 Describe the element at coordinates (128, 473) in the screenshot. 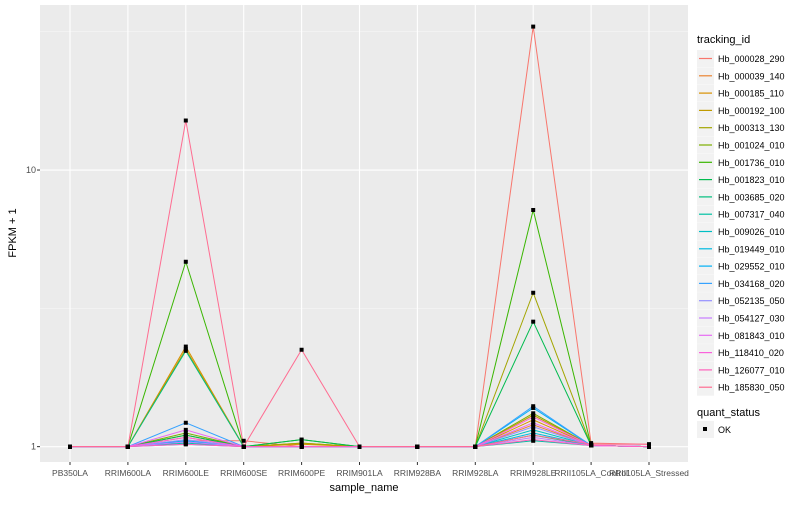

I see `x-tick-label: RRIM600LA` at that location.